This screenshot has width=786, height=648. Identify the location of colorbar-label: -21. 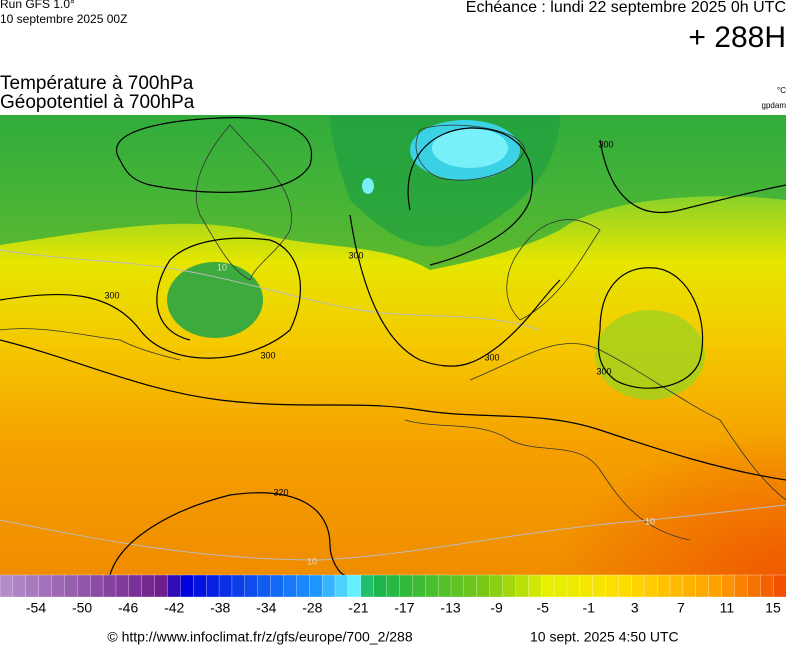
(358, 608).